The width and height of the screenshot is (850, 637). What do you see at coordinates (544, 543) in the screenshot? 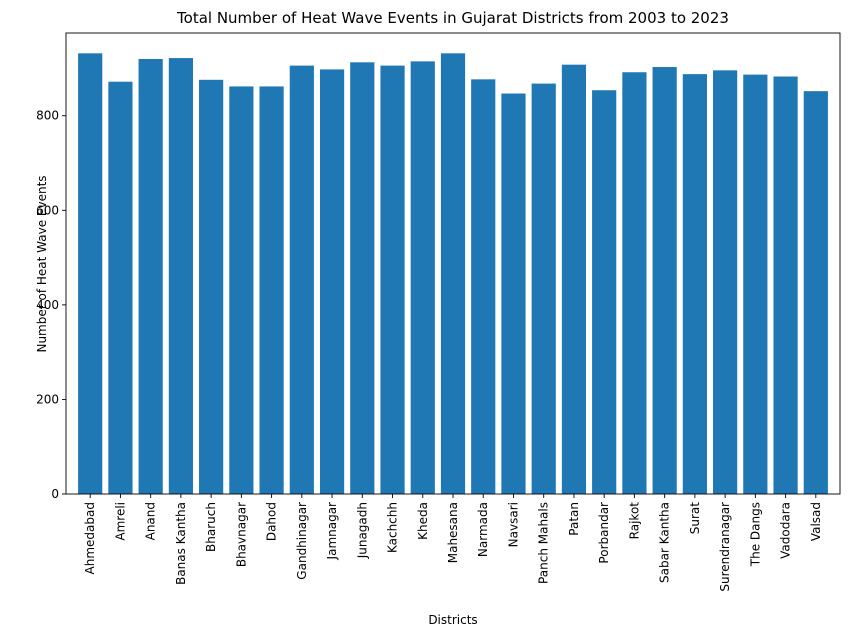
I see `x-tick-label: Panch Mahals` at bounding box center [544, 543].